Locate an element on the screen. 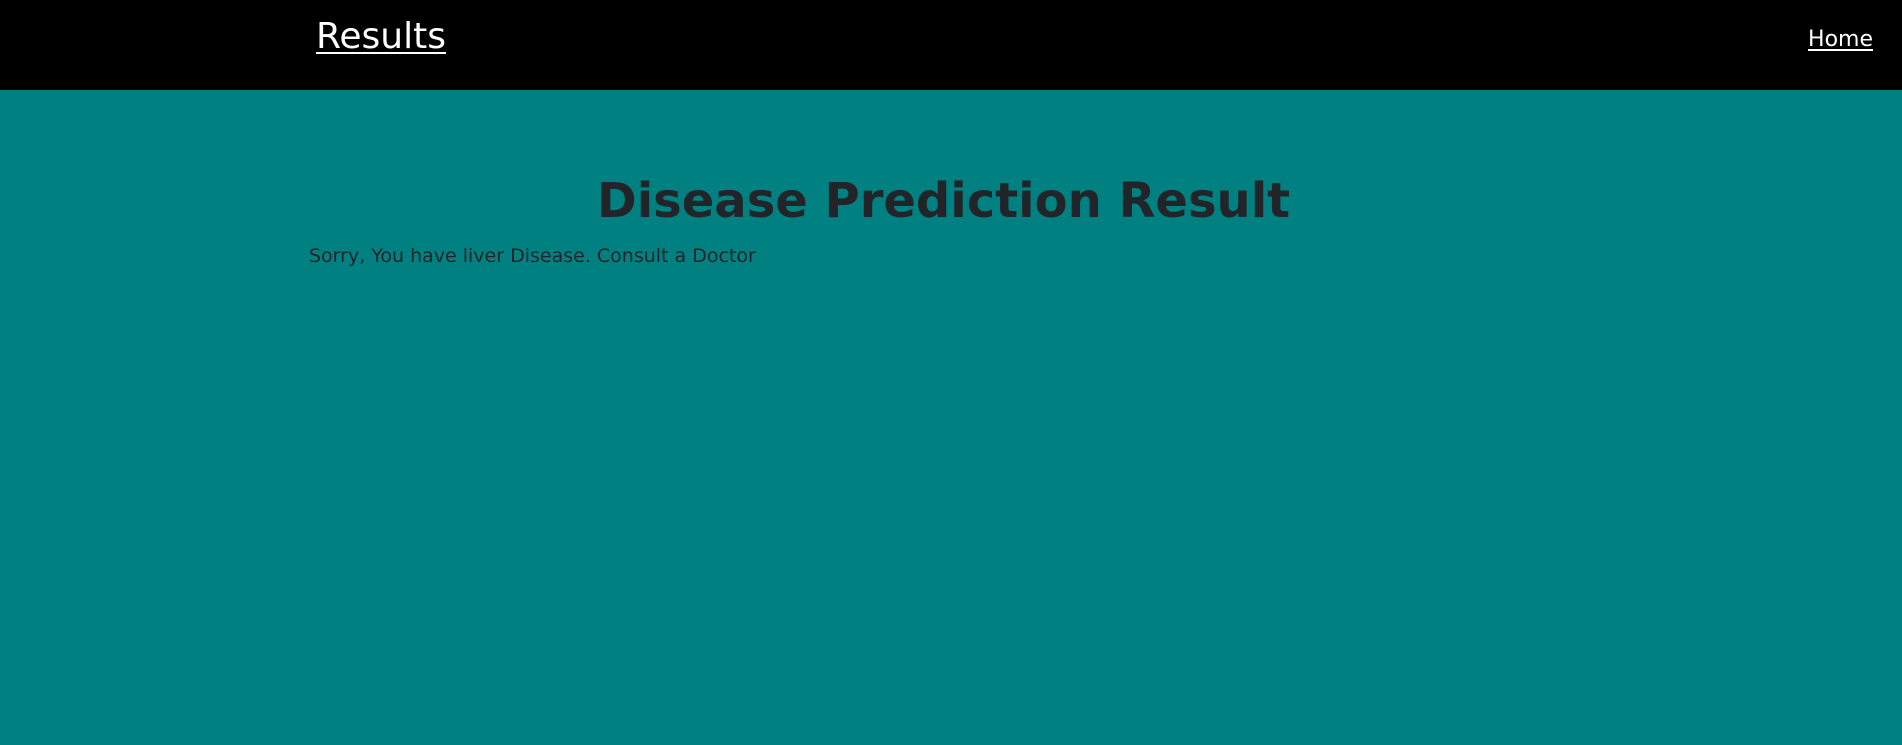  brand-link: Results is located at coordinates (381, 36).